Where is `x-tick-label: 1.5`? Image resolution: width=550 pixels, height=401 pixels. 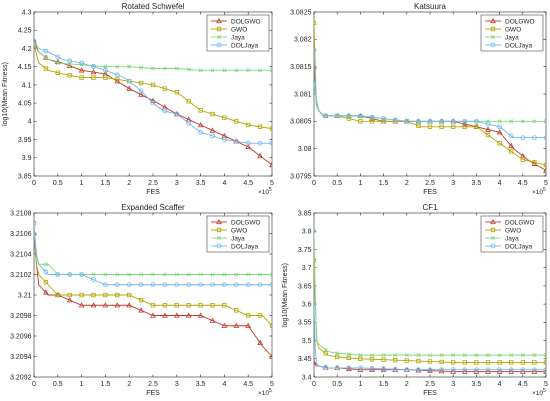 x-tick-label: 1.5 is located at coordinates (384, 183).